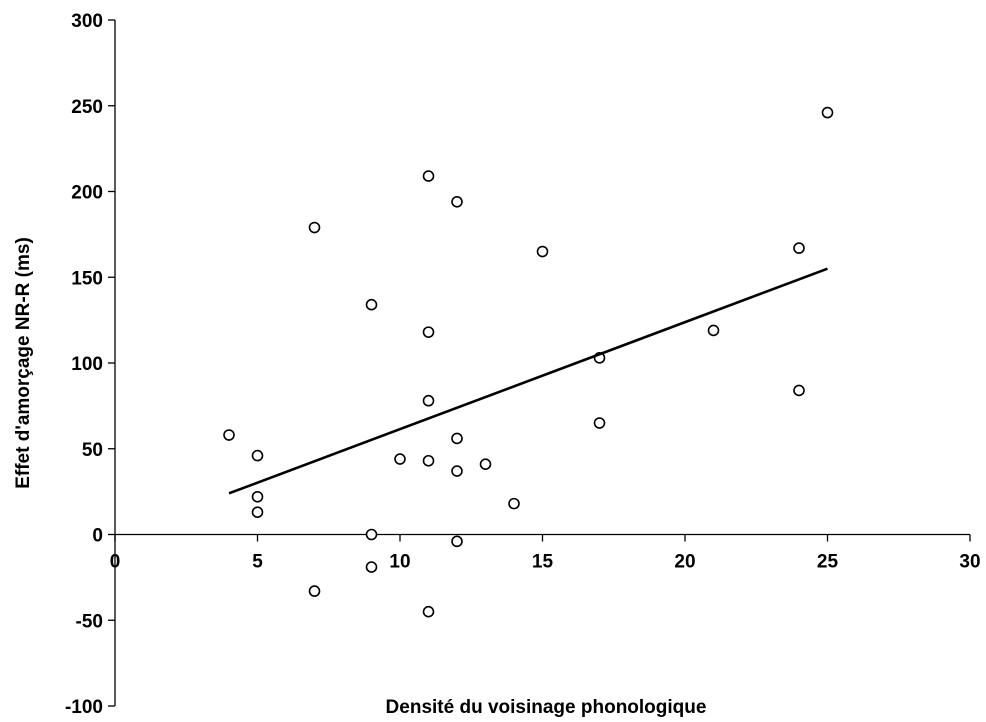 This screenshot has height=722, width=986. I want to click on x-axis-title: Densité du voisinage phonologique, so click(546, 707).